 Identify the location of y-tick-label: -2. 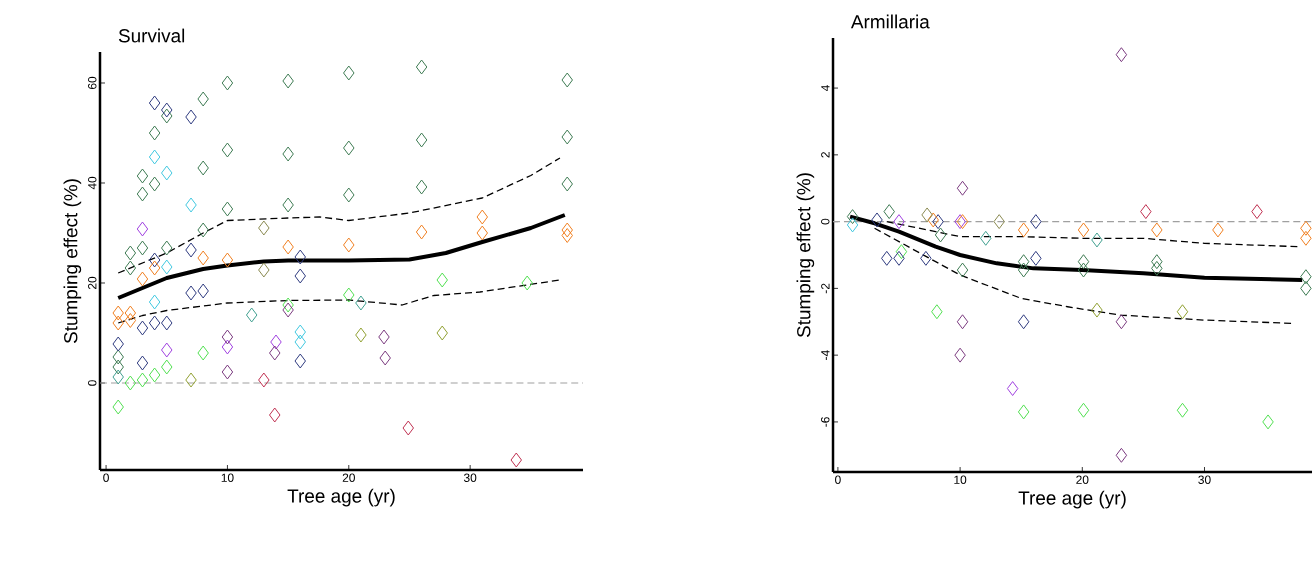
(825, 288).